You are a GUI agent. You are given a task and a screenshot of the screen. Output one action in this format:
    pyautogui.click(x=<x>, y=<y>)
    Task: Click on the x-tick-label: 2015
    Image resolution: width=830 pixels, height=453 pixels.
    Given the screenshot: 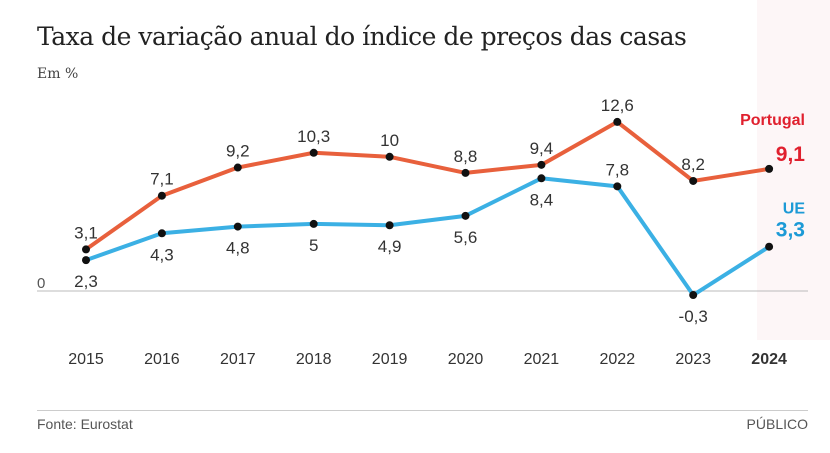 What is the action you would take?
    pyautogui.click(x=86, y=359)
    